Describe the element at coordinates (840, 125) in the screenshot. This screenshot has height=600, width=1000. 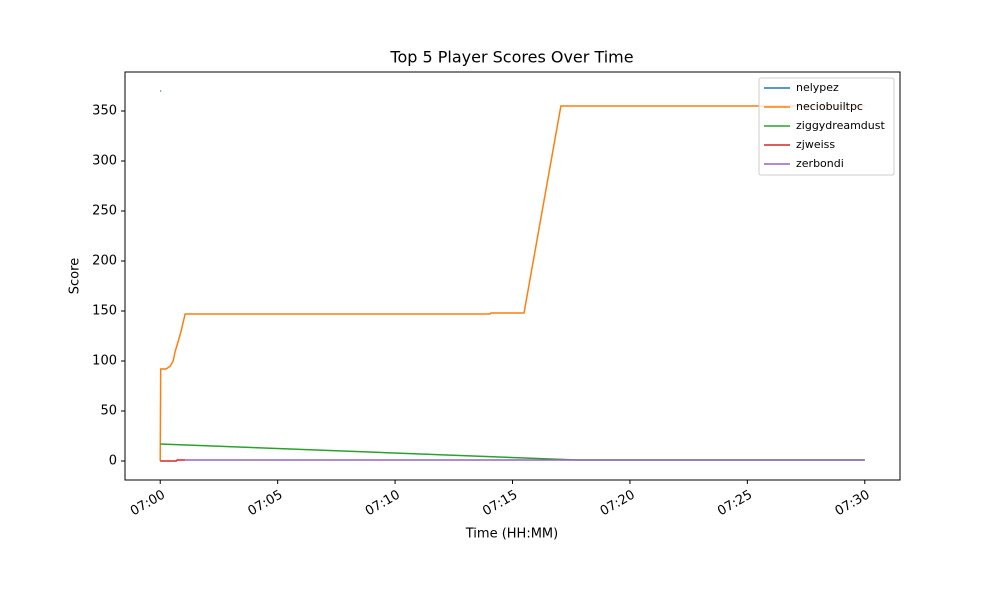
I see `legend-label: ziggydreamdust` at that location.